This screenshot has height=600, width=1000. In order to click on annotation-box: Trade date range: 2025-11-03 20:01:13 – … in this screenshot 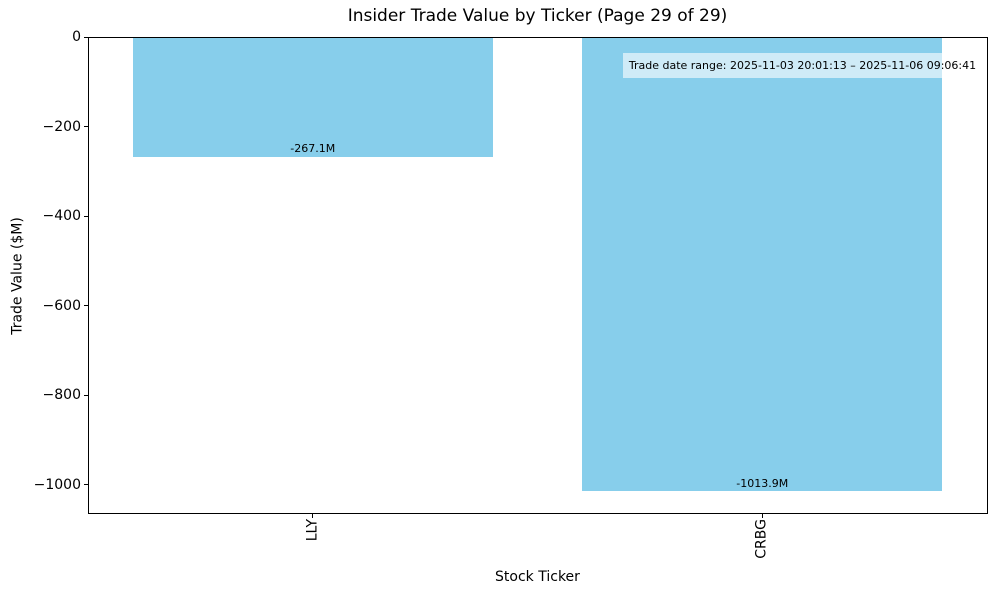, I will do `click(802, 65)`.